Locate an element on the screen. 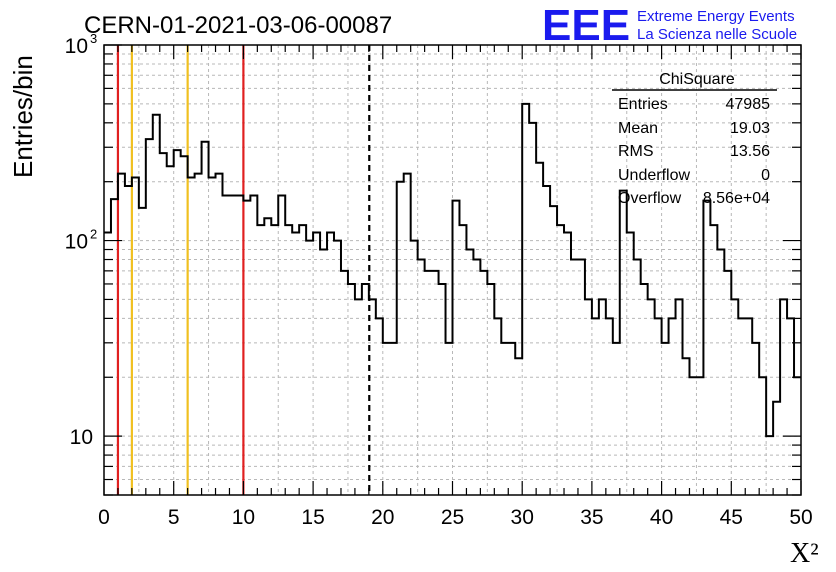  stats-label-rms: RMS is located at coordinates (636, 151).